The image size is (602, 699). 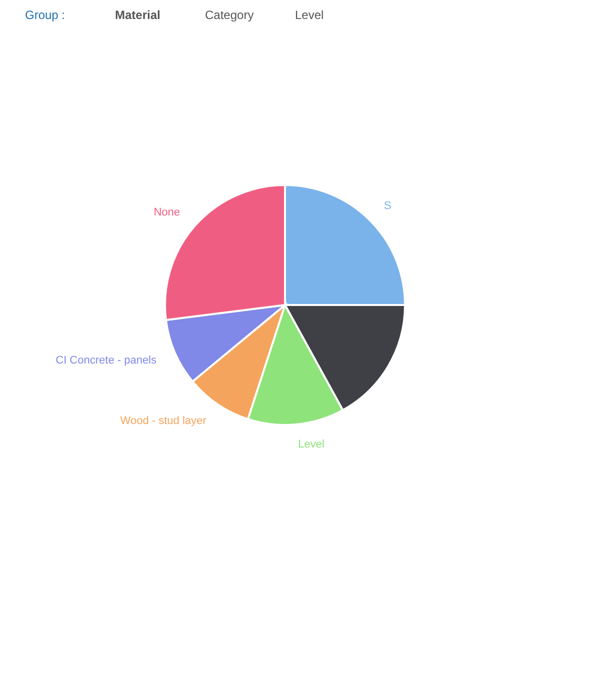 I want to click on text: Level, so click(x=309, y=15).